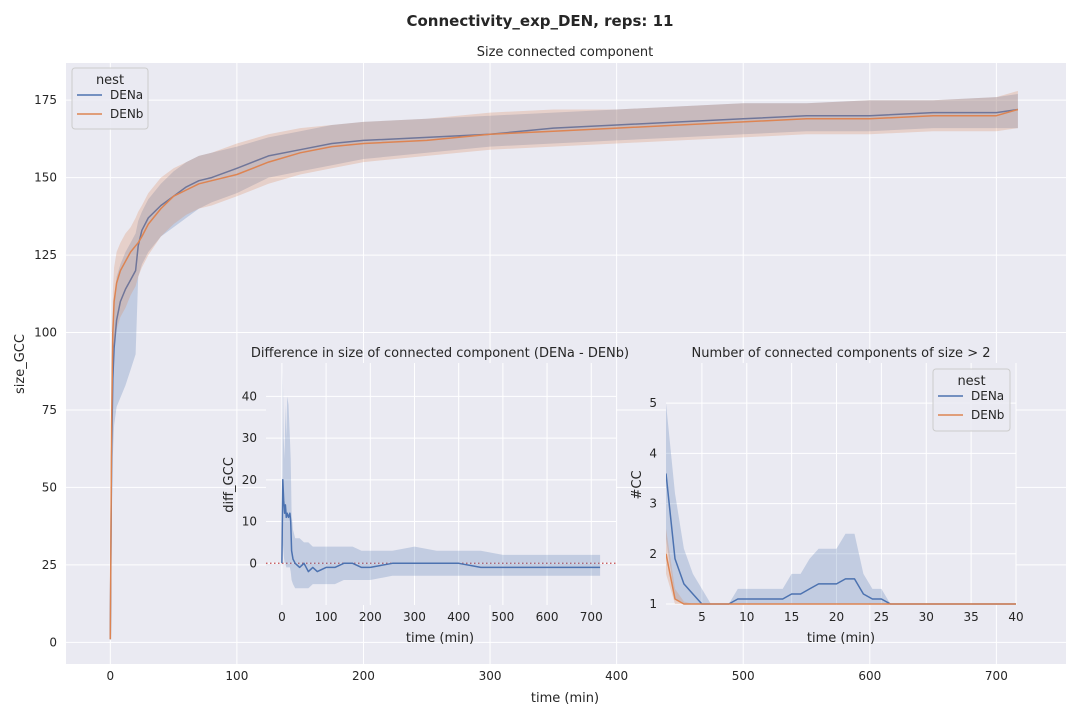  Describe the element at coordinates (616, 676) in the screenshot. I see `main-xtick-label: 400` at that location.